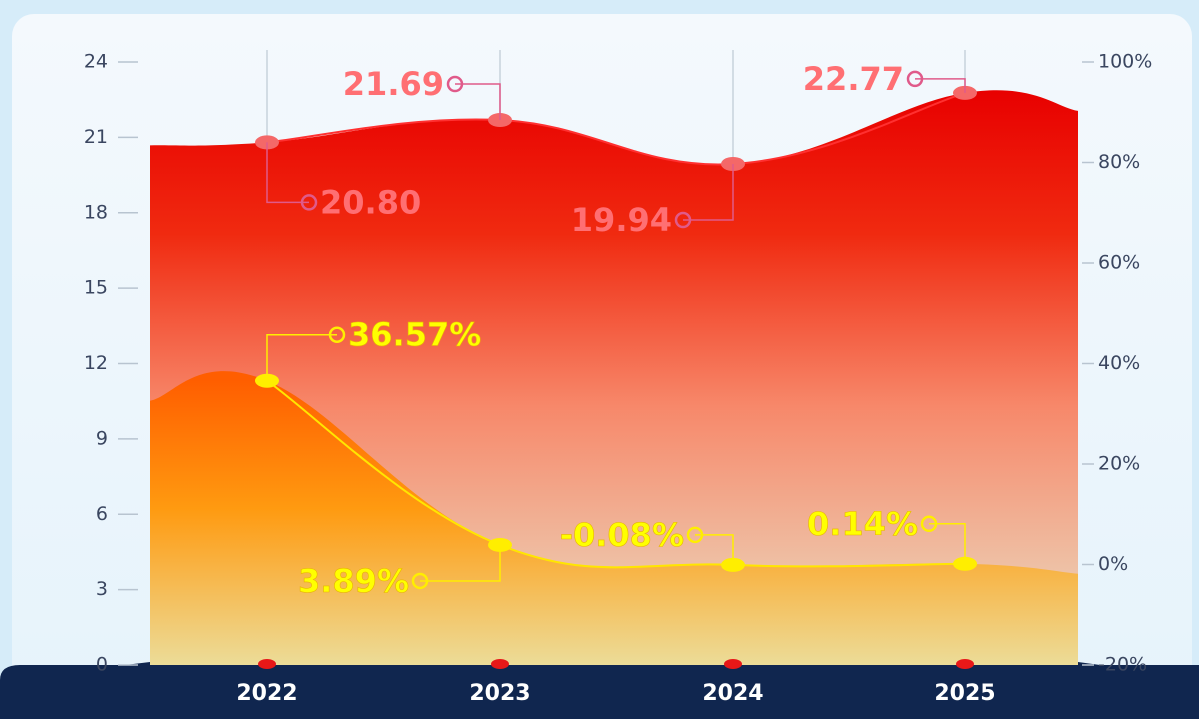  What do you see at coordinates (621, 220) in the screenshot?
I see `value-label: 19.94` at bounding box center [621, 220].